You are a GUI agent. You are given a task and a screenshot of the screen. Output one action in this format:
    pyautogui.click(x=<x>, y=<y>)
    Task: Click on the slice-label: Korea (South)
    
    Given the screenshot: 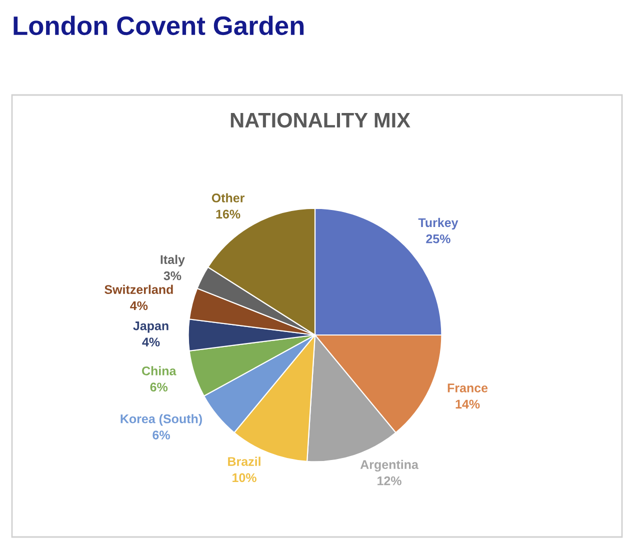 What is the action you would take?
    pyautogui.click(x=161, y=420)
    